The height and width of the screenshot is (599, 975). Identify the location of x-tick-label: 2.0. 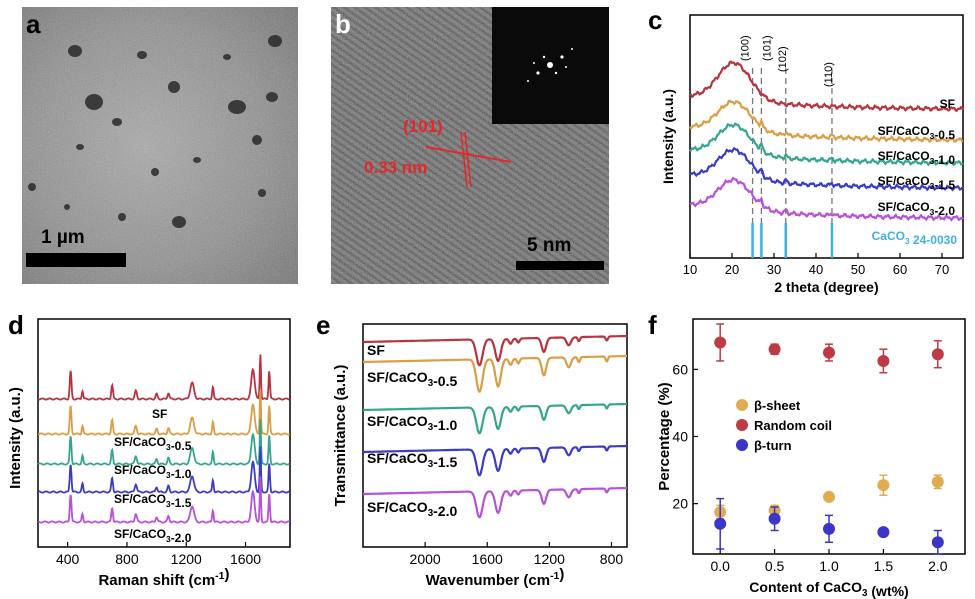
(938, 566).